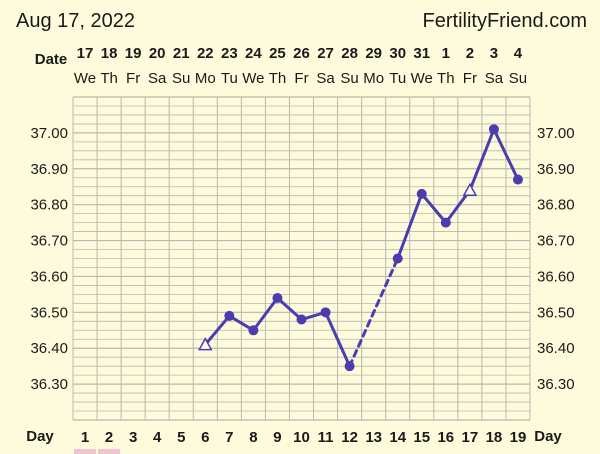 This screenshot has width=600, height=454. Describe the element at coordinates (109, 53) in the screenshot. I see `date-number: 18` at that location.